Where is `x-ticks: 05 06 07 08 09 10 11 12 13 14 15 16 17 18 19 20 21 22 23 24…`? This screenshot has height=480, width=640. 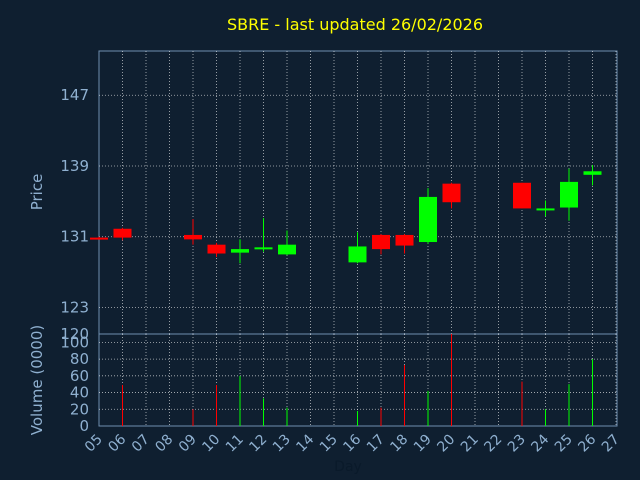
x-ticks: 05 06 07 08 09 10 11 12 13 14 15 16 17 18 19 20 21 22 23 24… is located at coordinates (352, 443).